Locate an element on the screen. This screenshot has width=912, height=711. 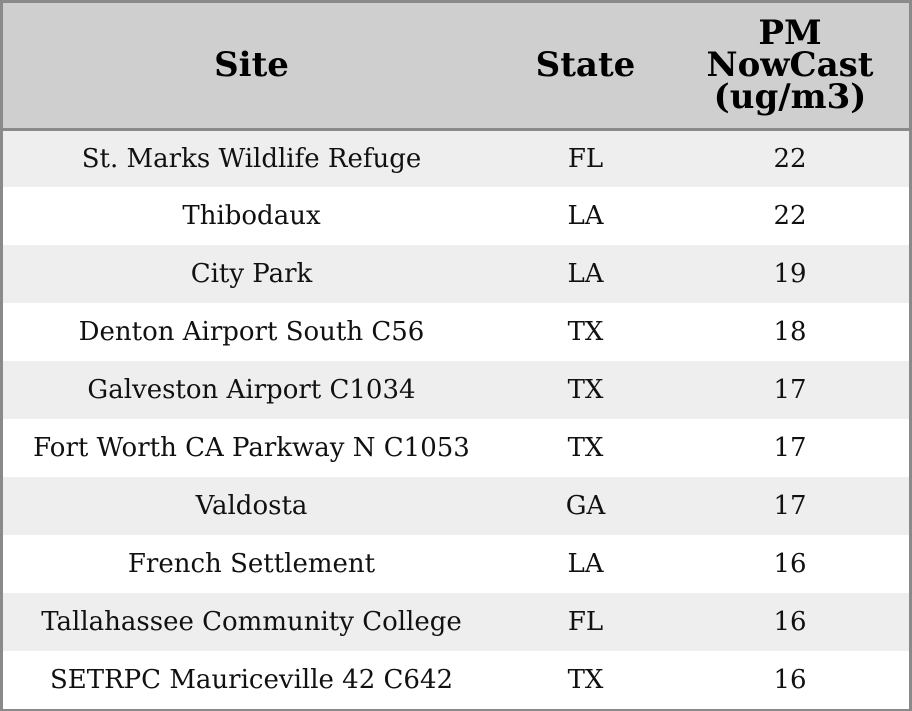
table-row: Denton Airport South C56 TX 18 is located at coordinates (456, 332).